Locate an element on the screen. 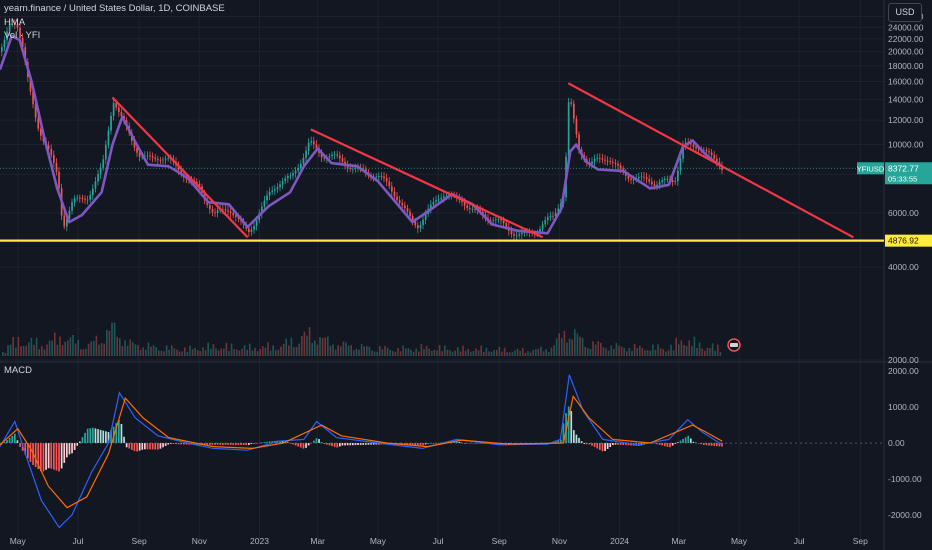  time-axis-tick-label: May is located at coordinates (18, 541).